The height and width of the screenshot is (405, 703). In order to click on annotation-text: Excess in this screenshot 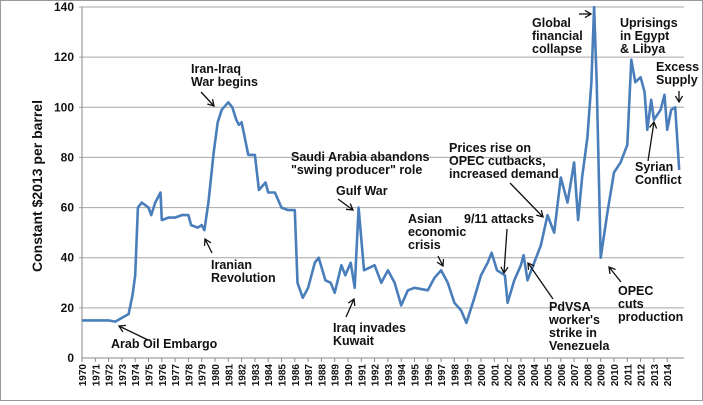, I will do `click(677, 67)`.